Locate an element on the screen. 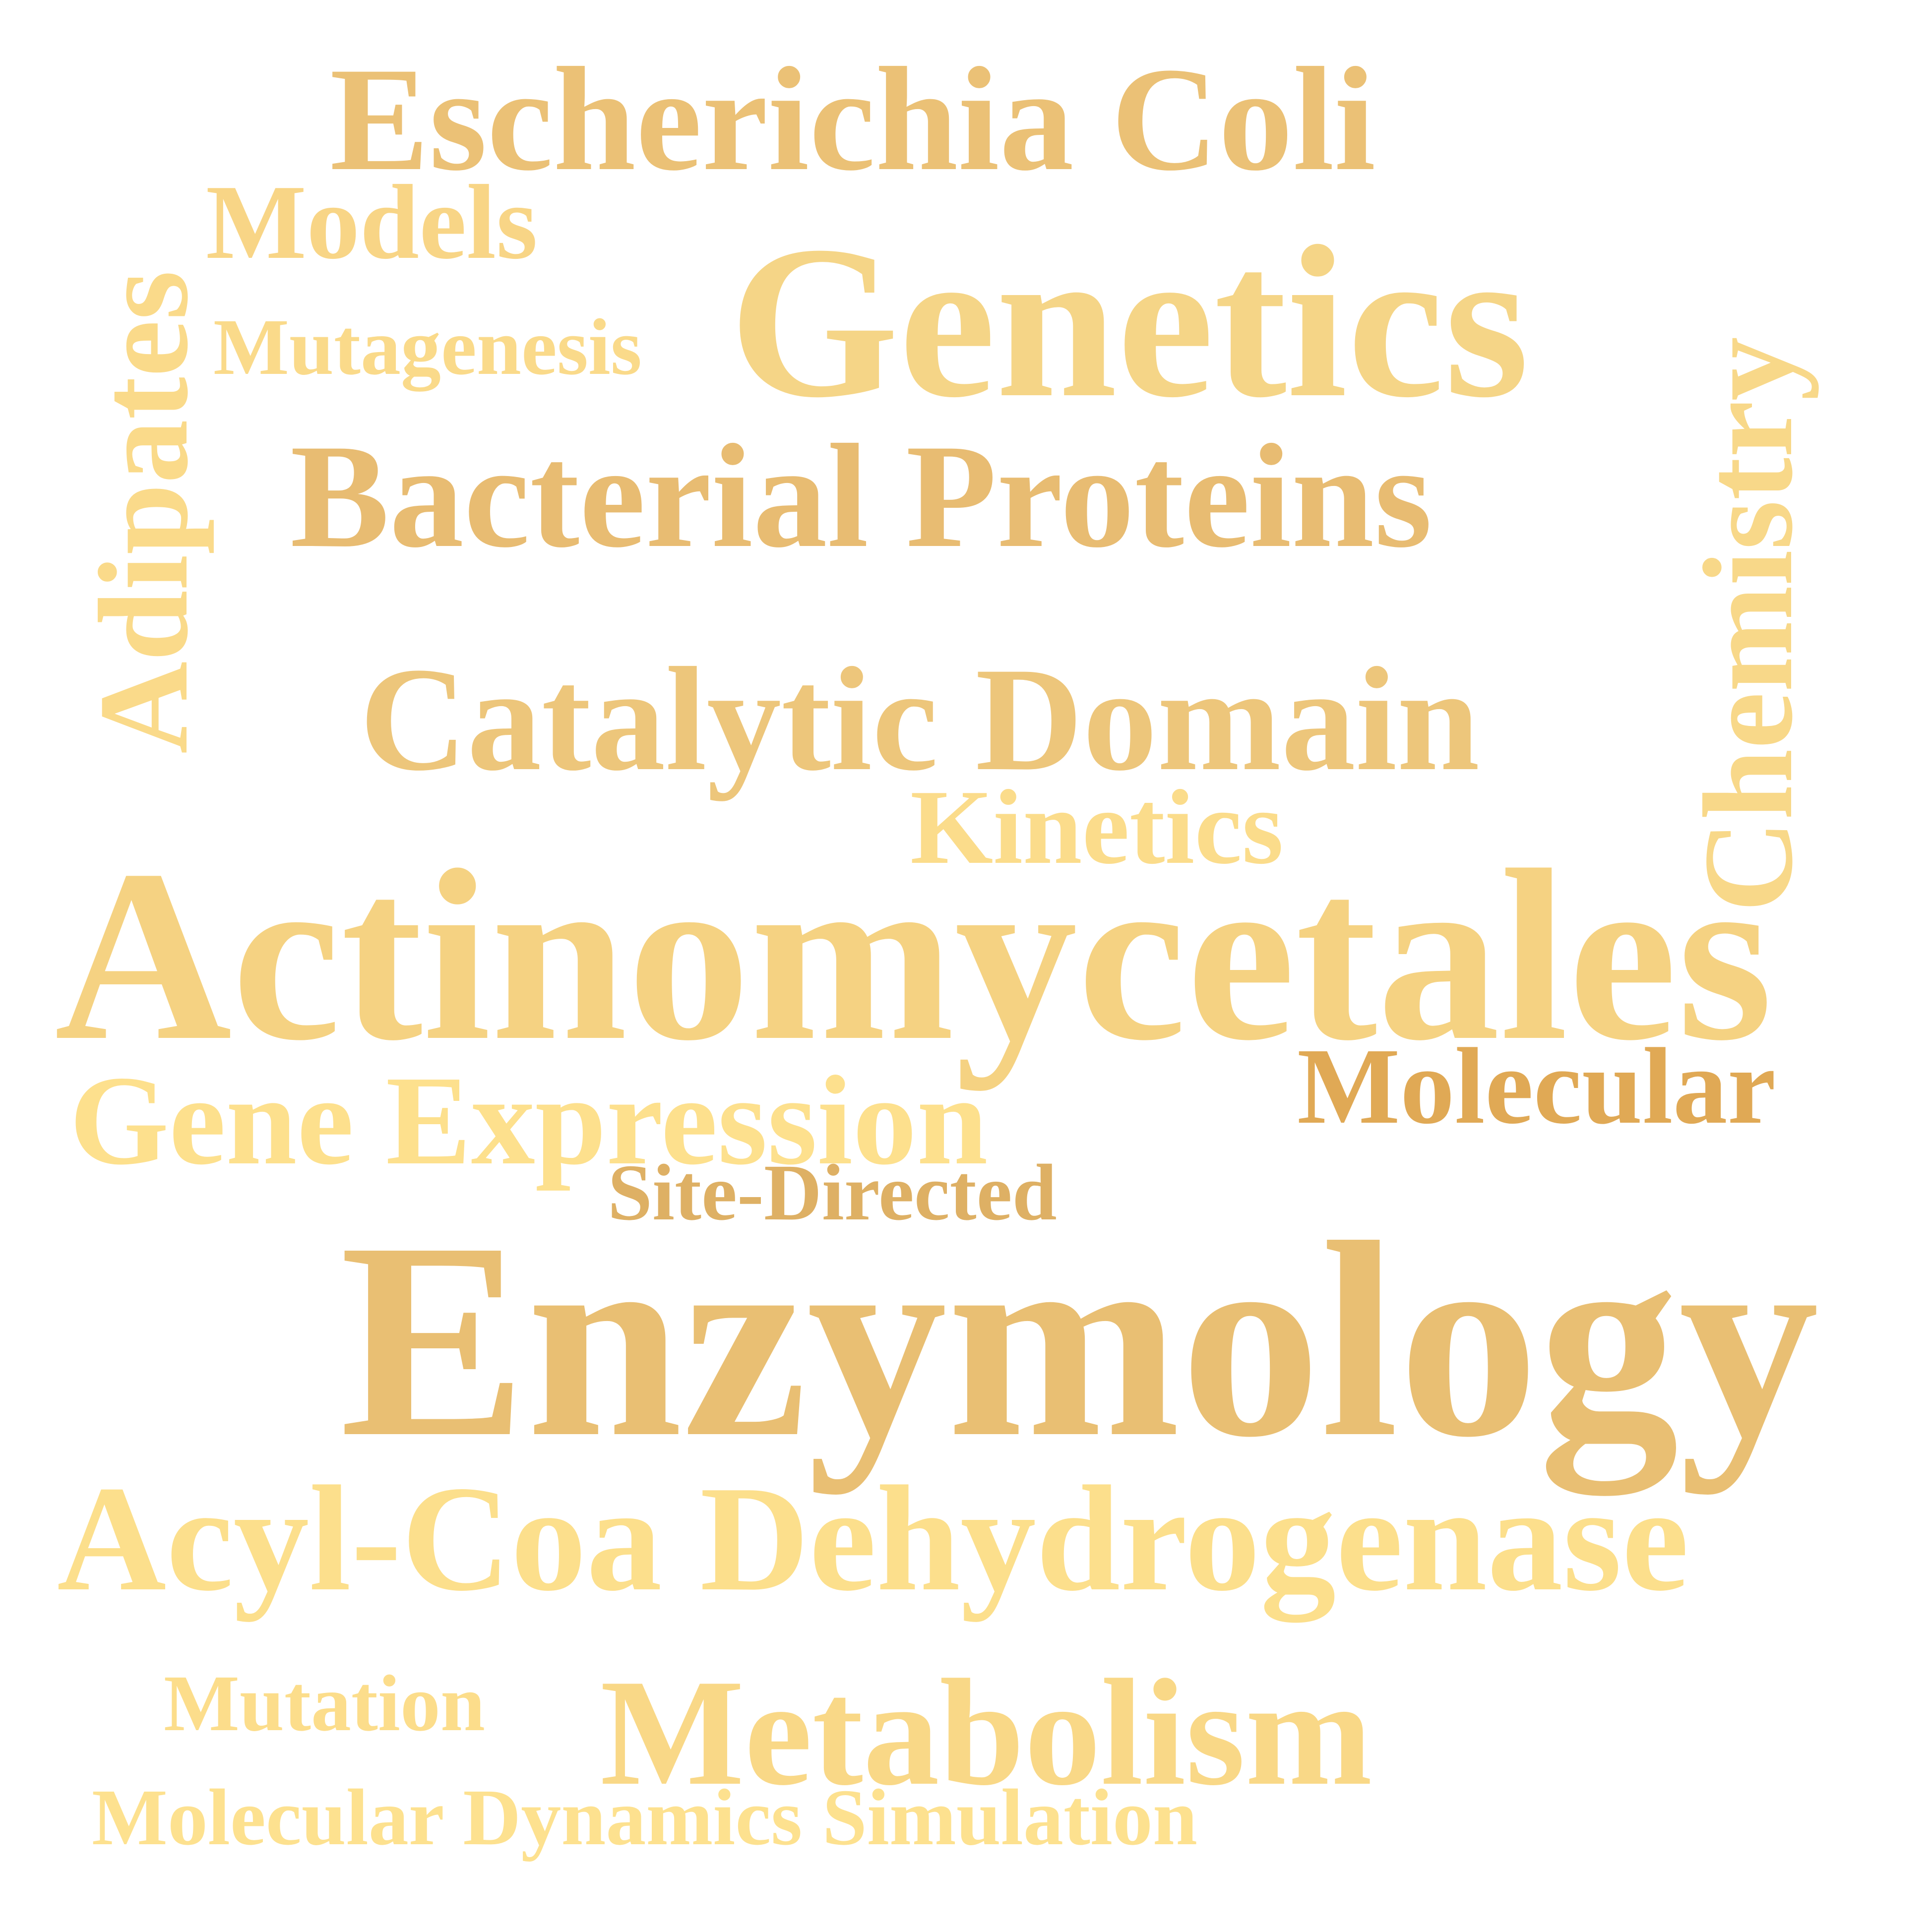 This screenshot has height=1932, width=1932. word-kinetics: Kinetics is located at coordinates (1097, 827).